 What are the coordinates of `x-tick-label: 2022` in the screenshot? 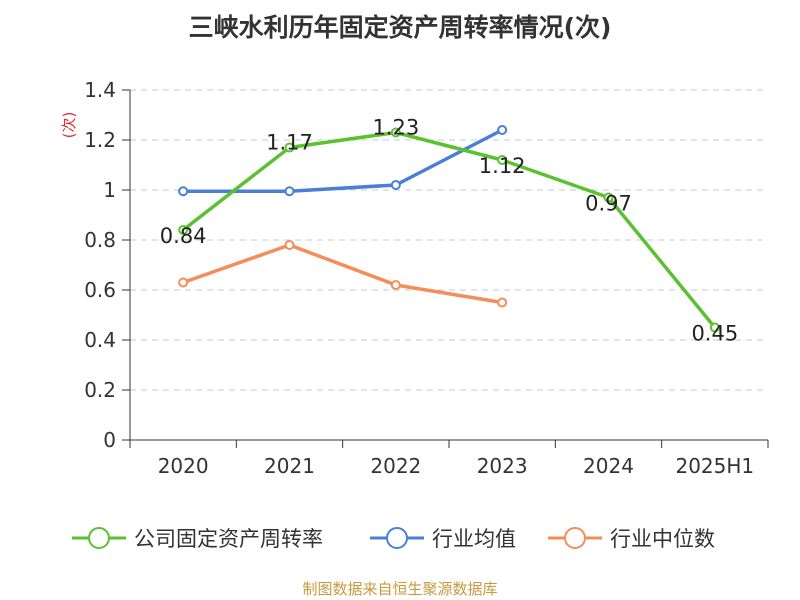 It's located at (395, 466).